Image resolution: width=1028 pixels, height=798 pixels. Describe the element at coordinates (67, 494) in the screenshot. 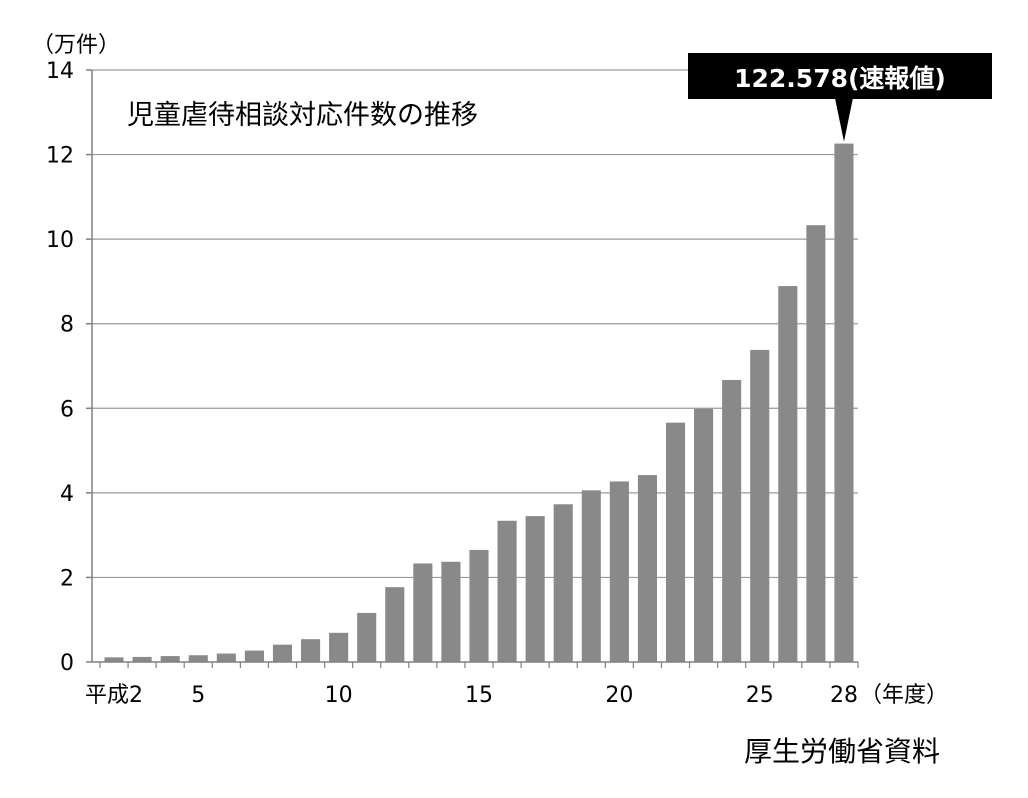

I see `y-tick-label: 4` at that location.